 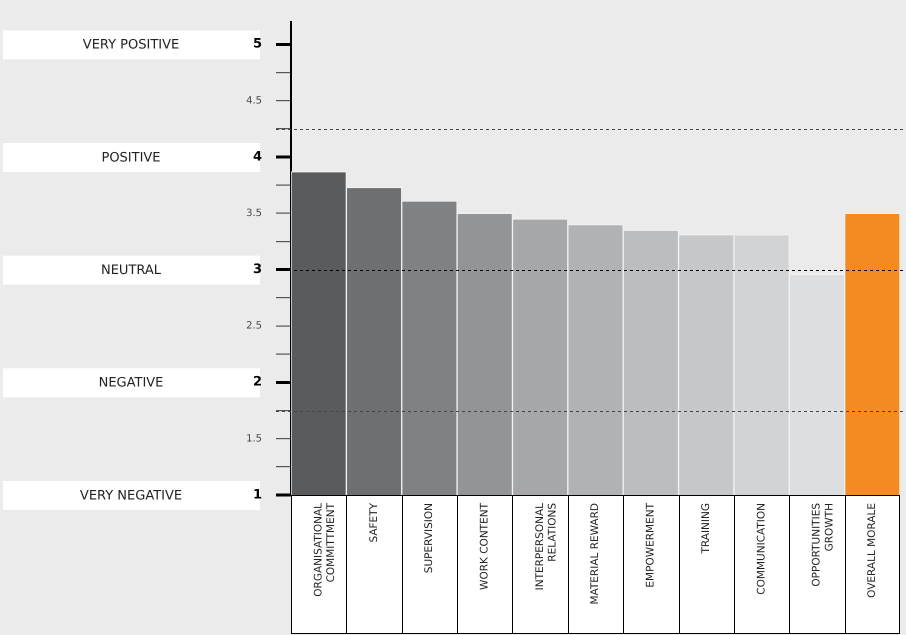 What do you see at coordinates (429, 538) in the screenshot?
I see `x-tick-label: SUPERVISION` at bounding box center [429, 538].